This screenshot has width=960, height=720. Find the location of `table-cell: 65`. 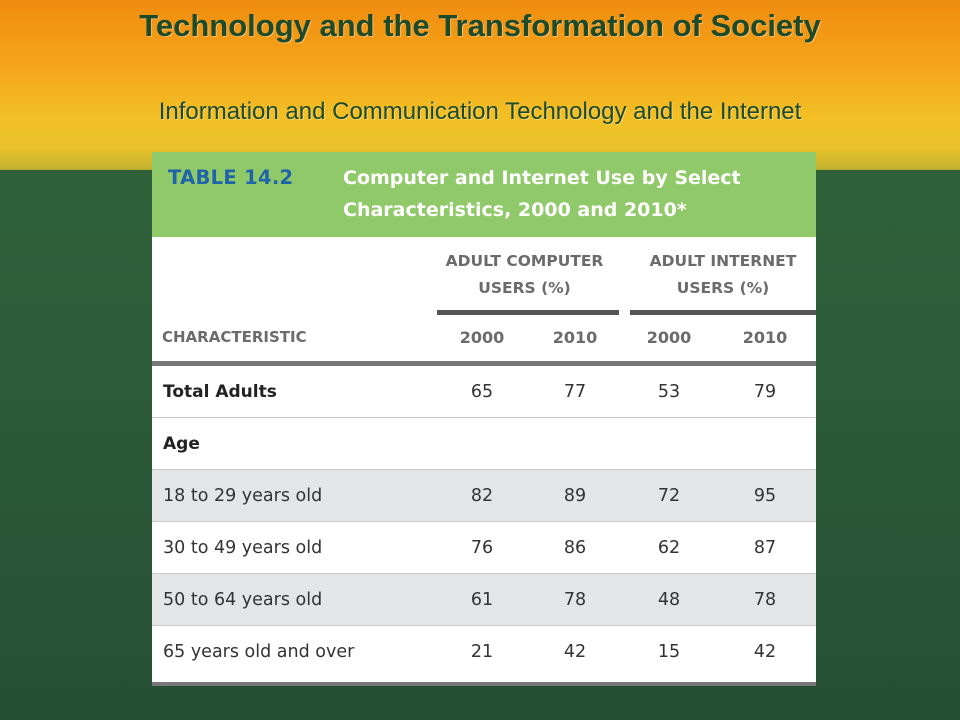

table-cell: 65 is located at coordinates (482, 392).